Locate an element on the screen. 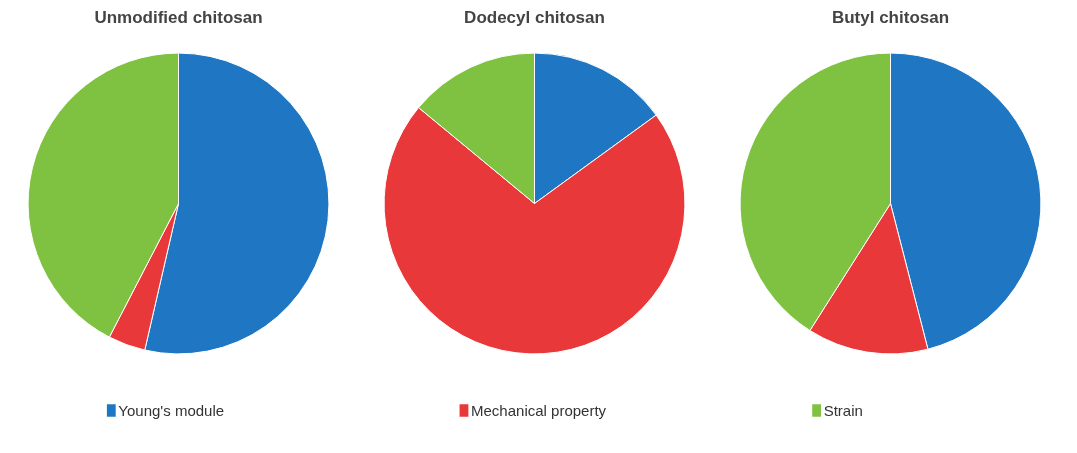  legend-label: Mechanical property is located at coordinates (539, 410).